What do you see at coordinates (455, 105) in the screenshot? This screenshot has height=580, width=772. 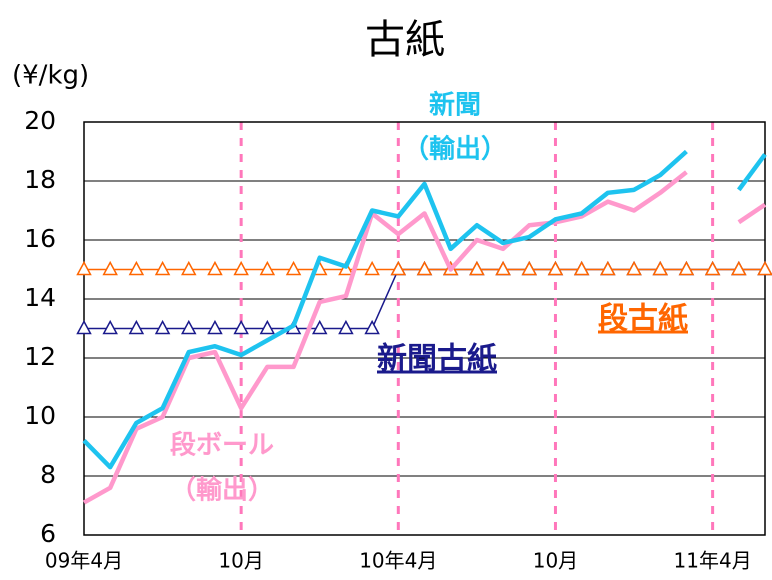 I see `series-label: 新聞` at bounding box center [455, 105].